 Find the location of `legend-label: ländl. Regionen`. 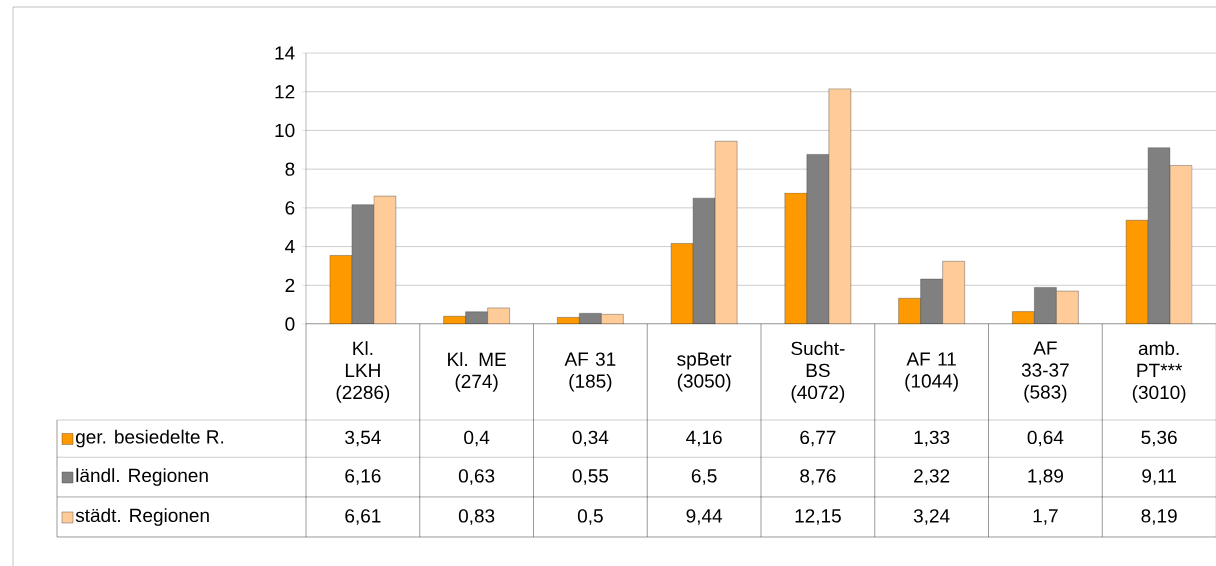

legend-label: ländl. Regionen is located at coordinates (142, 477).